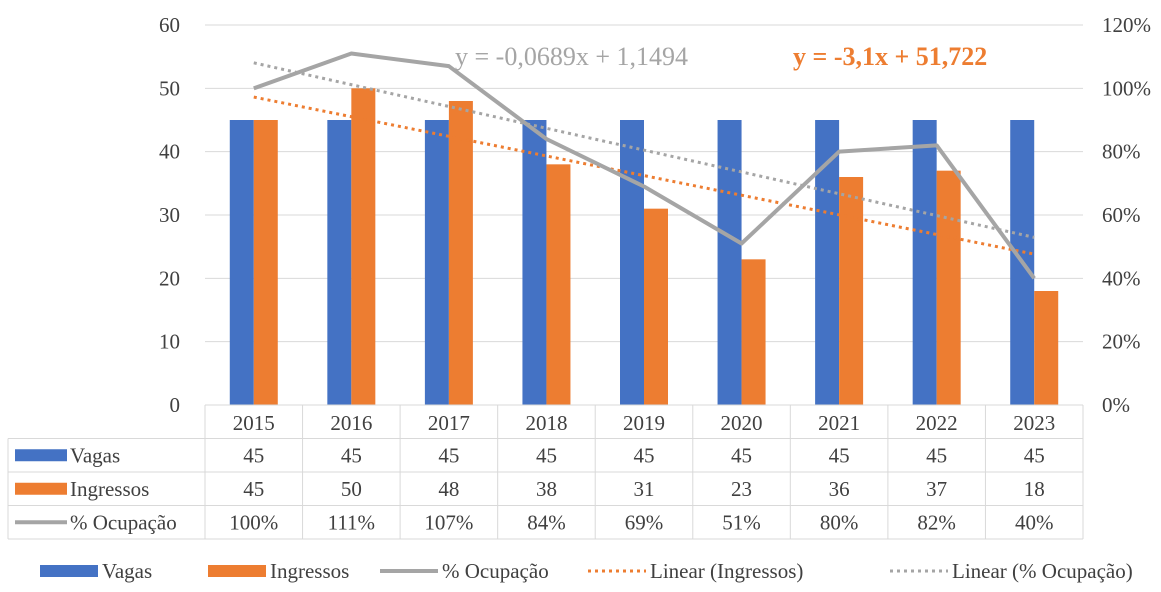  Describe the element at coordinates (169, 278) in the screenshot. I see `y-left-tick-label: 20` at that location.